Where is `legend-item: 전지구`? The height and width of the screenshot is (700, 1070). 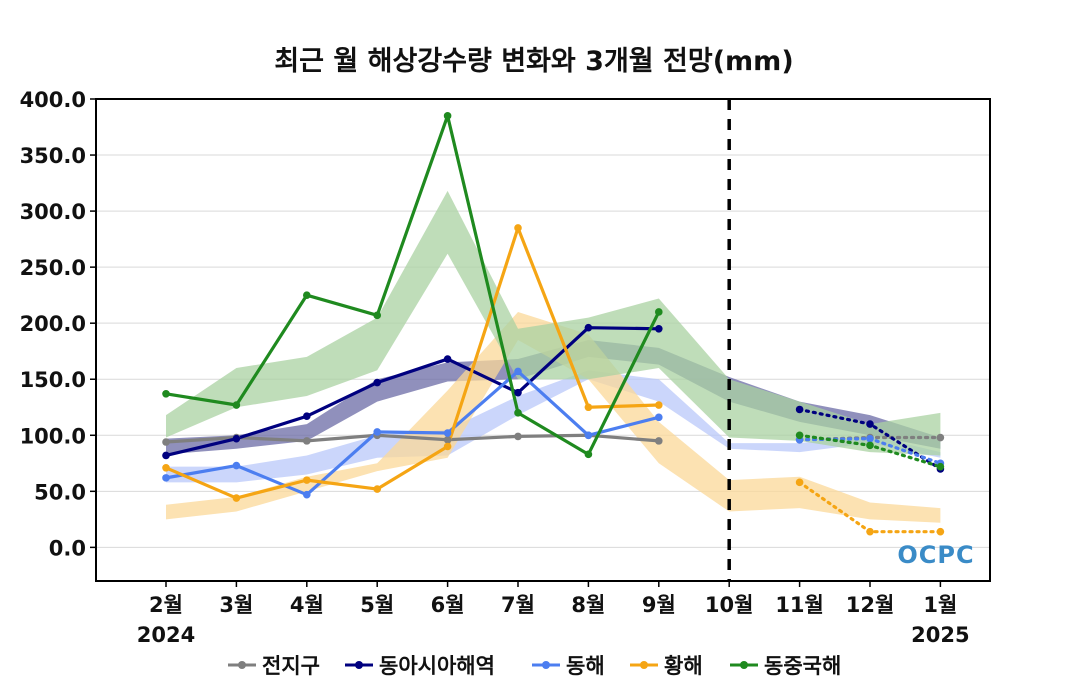
legend-item: 전지구 is located at coordinates (274, 666).